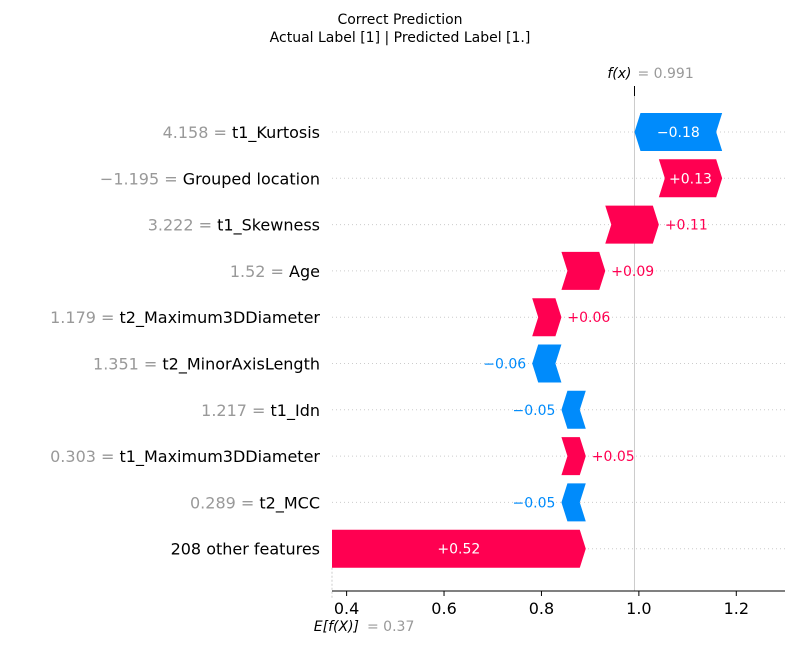 The width and height of the screenshot is (800, 650). What do you see at coordinates (241, 365) in the screenshot?
I see `feature-name: t2_MinorAxisLength` at bounding box center [241, 365].